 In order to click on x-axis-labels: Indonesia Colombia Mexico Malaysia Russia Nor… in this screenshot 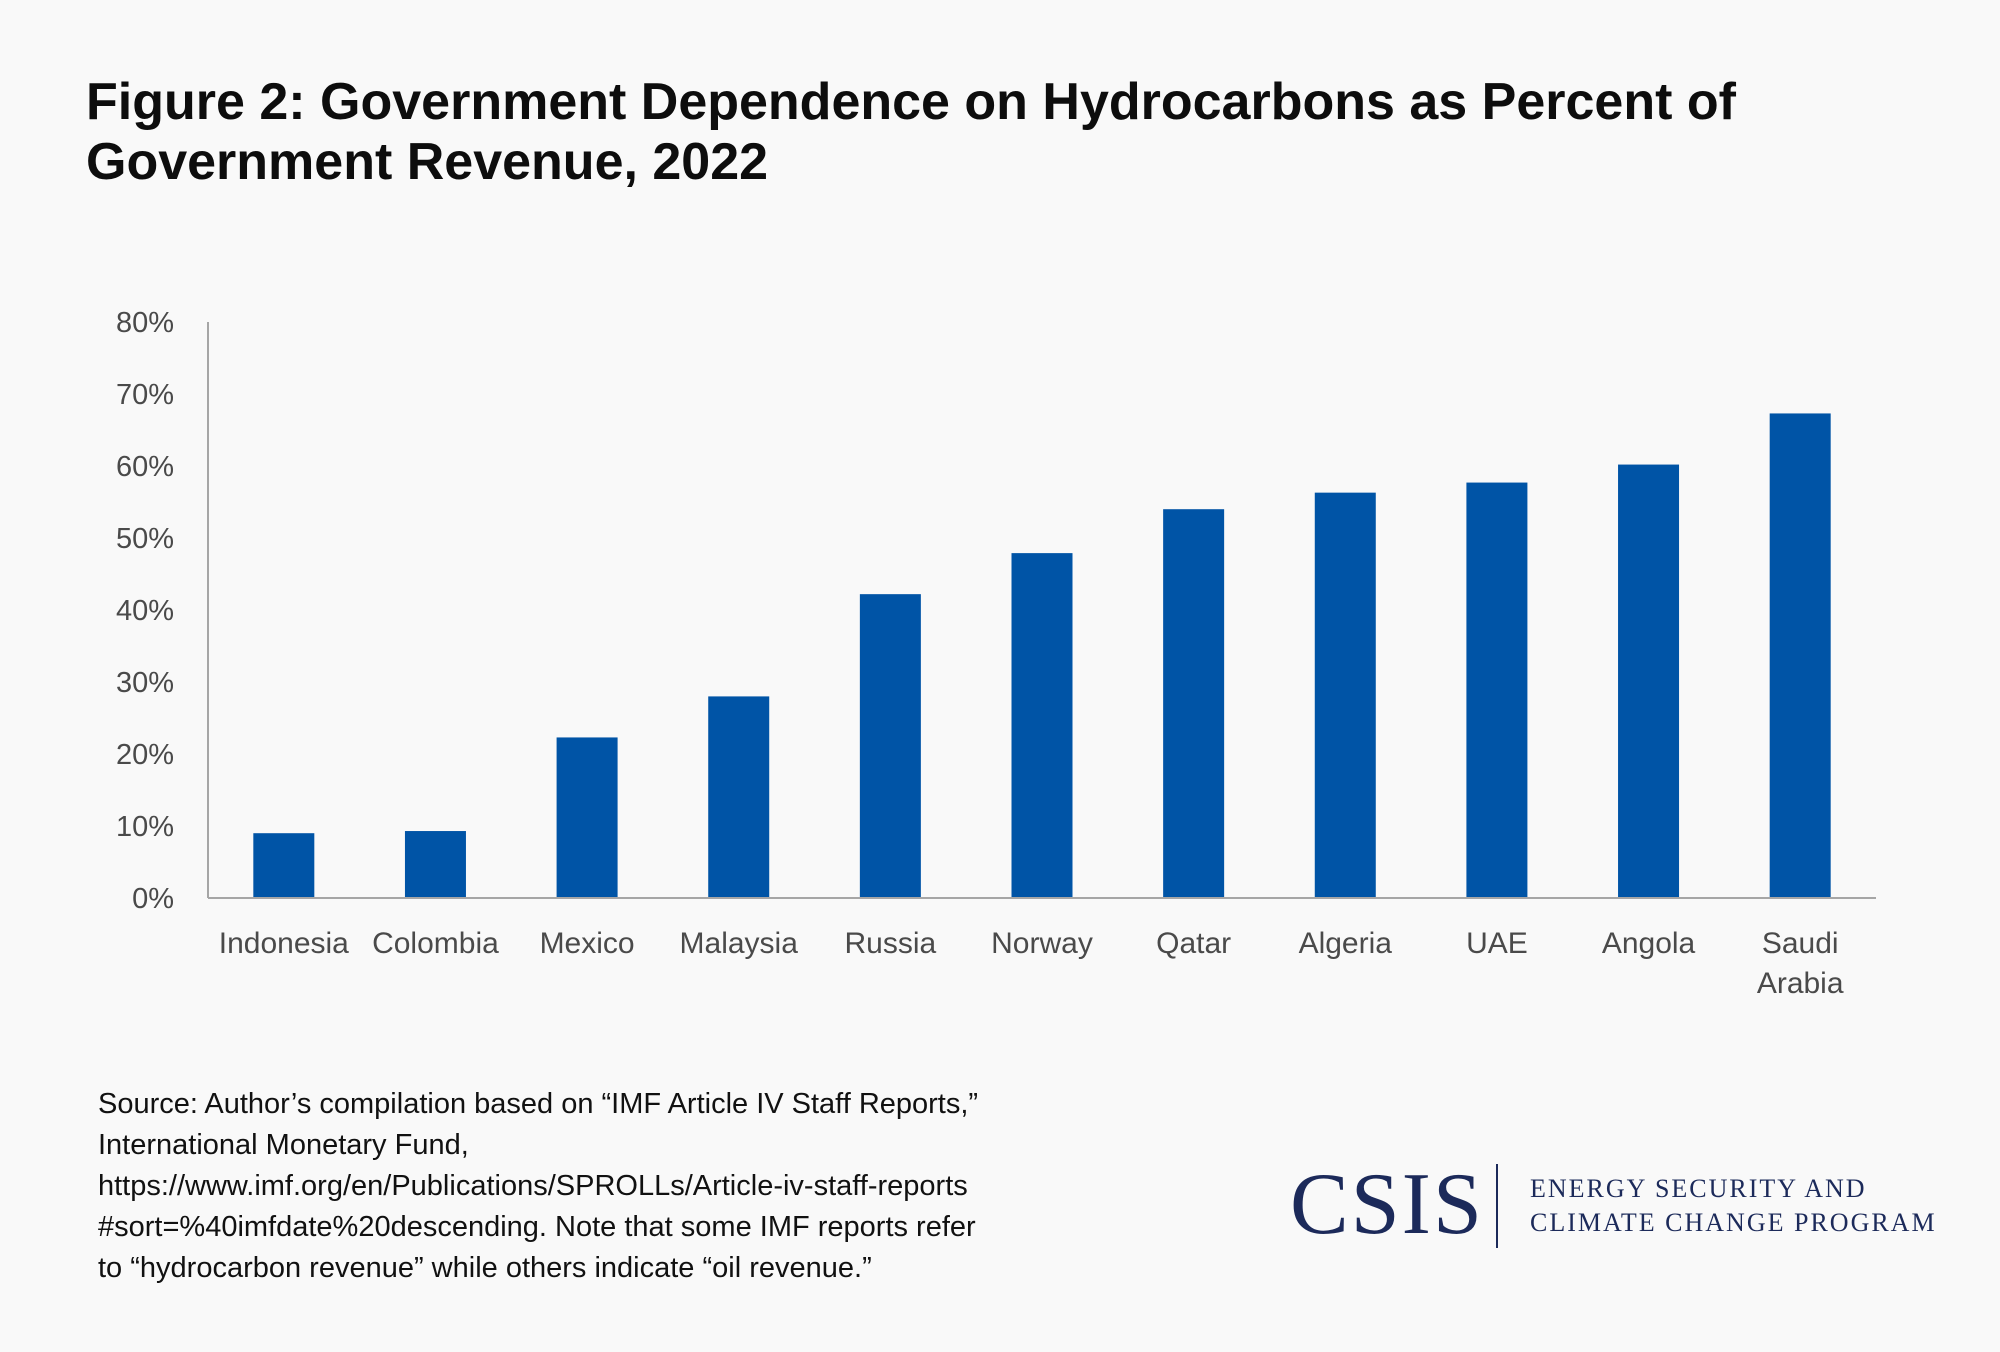, I will do `click(1031, 963)`.